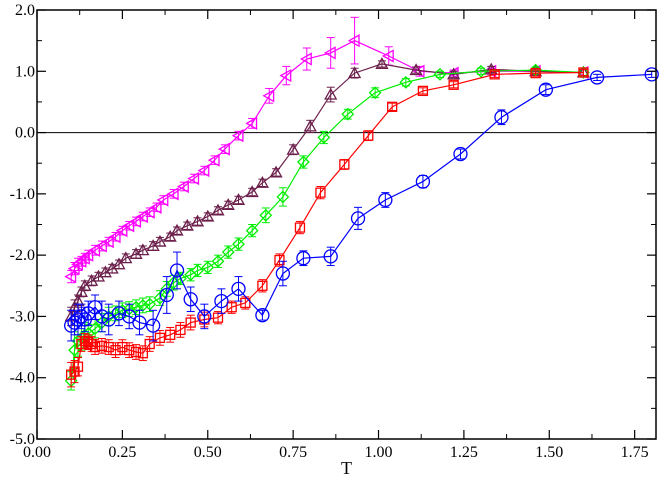 This screenshot has height=482, width=664. What do you see at coordinates (635, 452) in the screenshot?
I see `x-tick-label: 1.75` at bounding box center [635, 452].